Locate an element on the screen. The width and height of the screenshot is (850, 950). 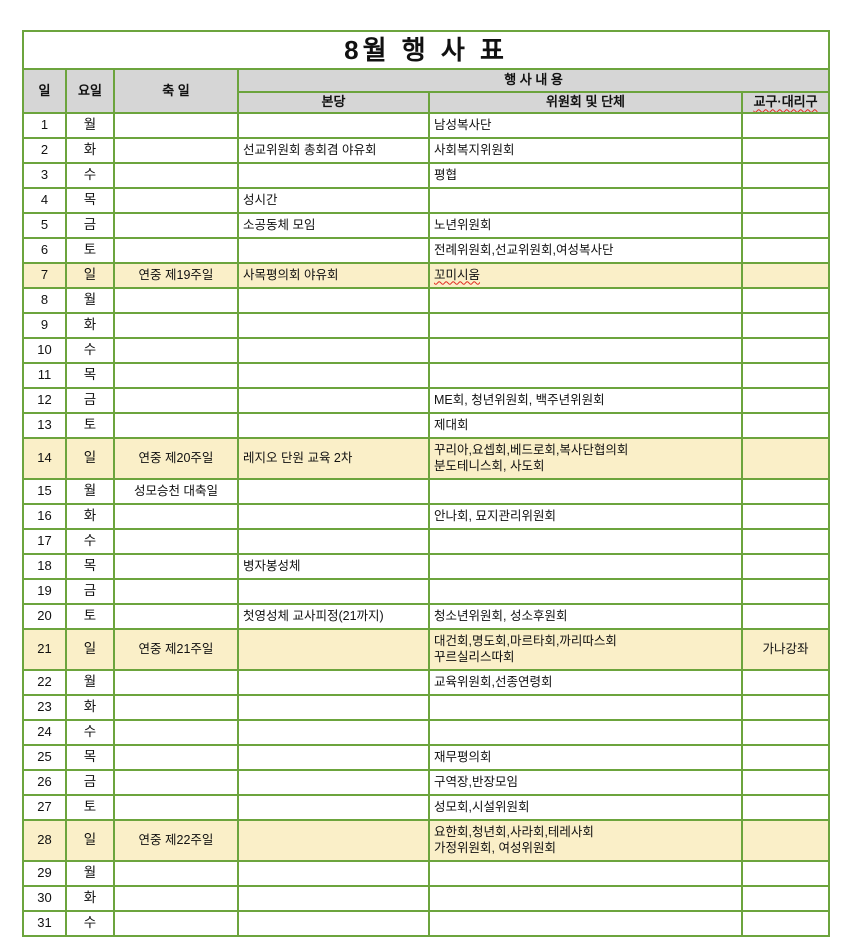
committee-cell: 청소년위원회, 성소후원회 is located at coordinates (585, 616).